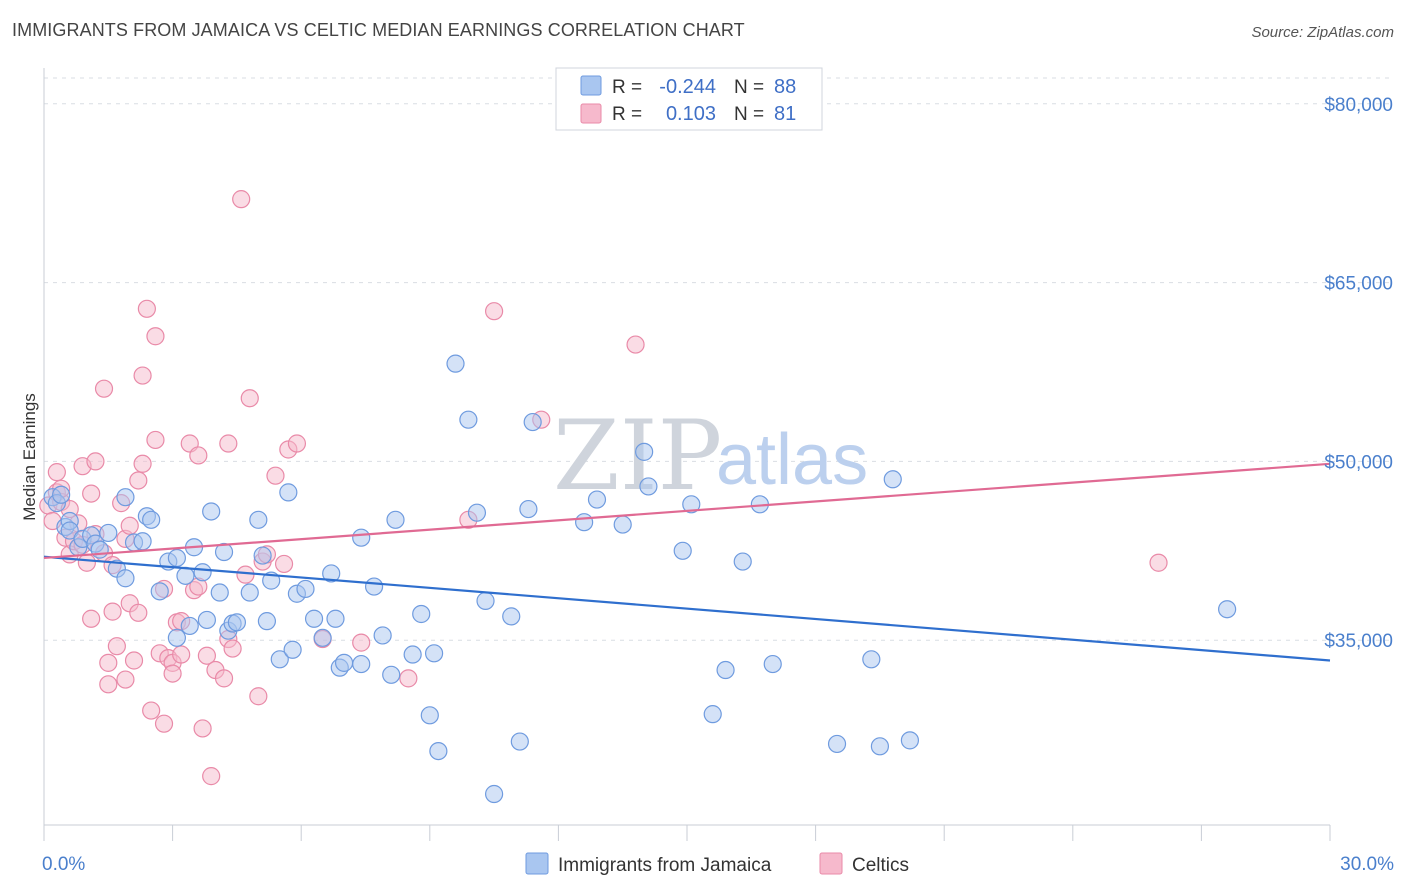 Image resolution: width=1406 pixels, height=892 pixels. What do you see at coordinates (785, 87) in the screenshot?
I see `legend-n-value: 88` at bounding box center [785, 87].